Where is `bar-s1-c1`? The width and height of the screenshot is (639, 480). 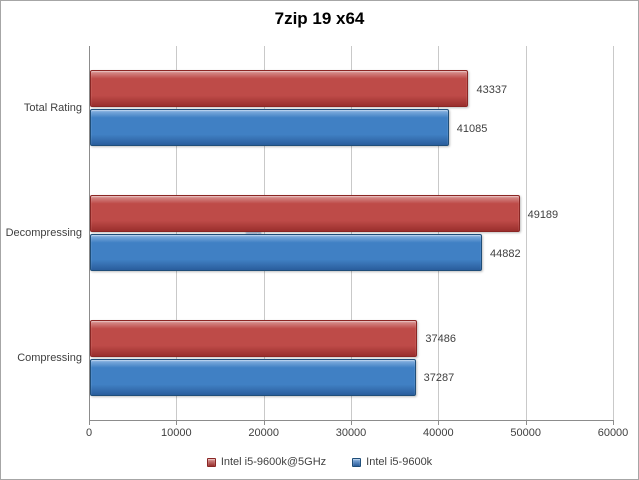
bar-s1-c1 is located at coordinates (286, 252).